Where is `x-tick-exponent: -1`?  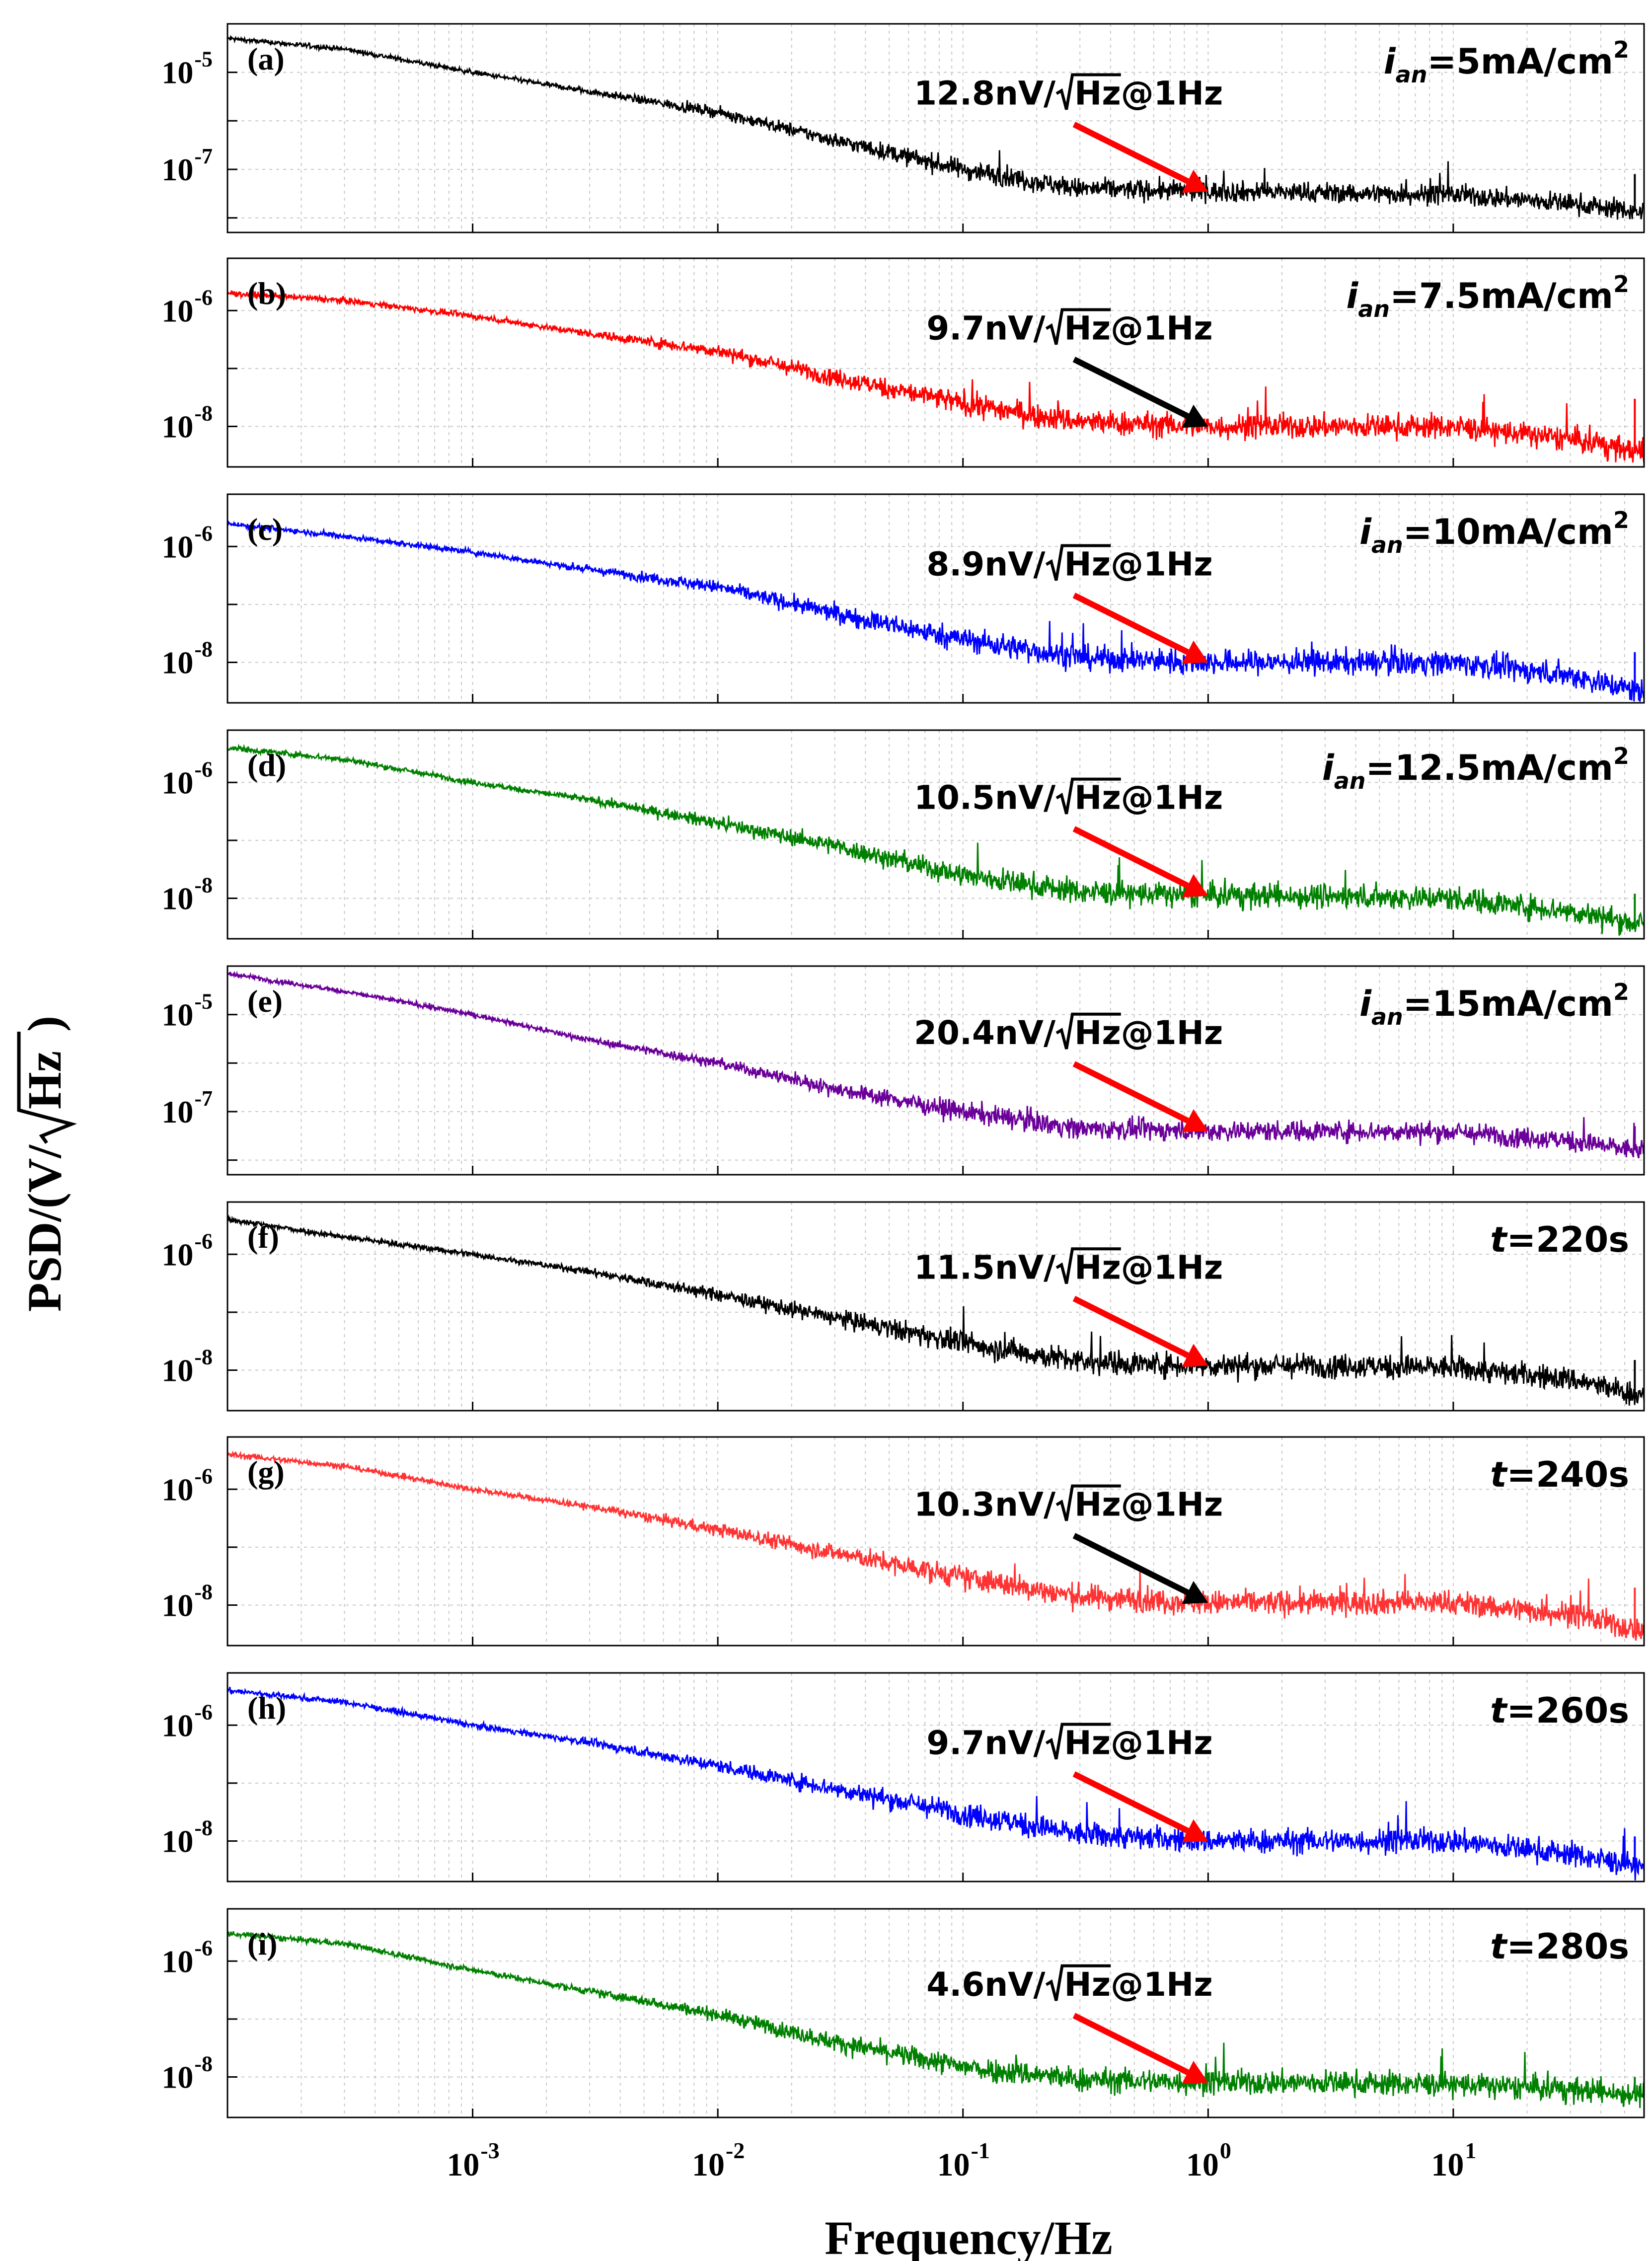 x-tick-exponent: -1 is located at coordinates (980, 2150).